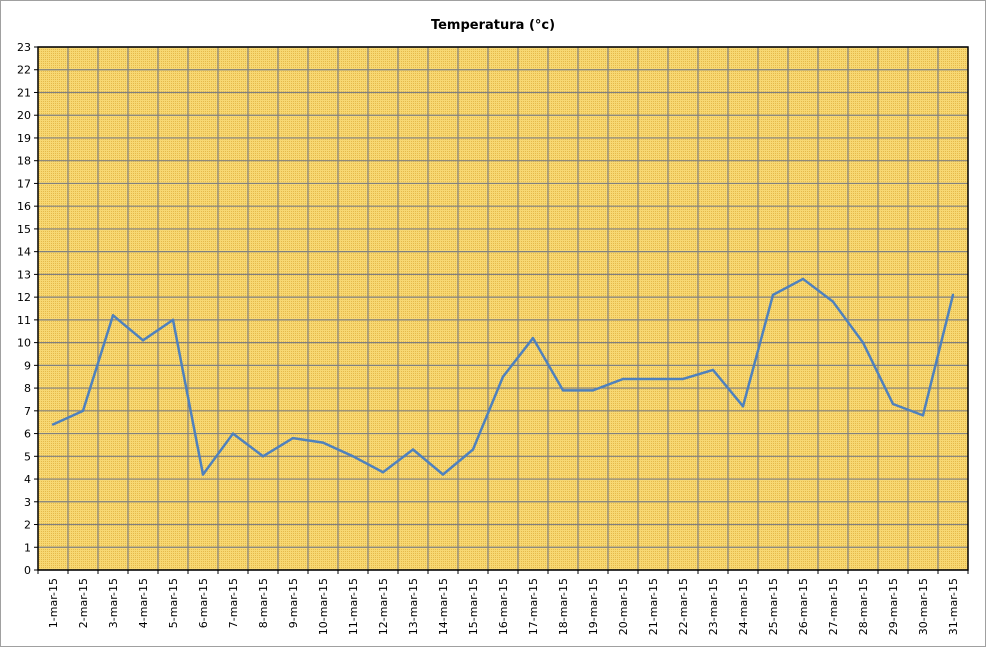 This screenshot has width=986, height=647. What do you see at coordinates (473, 606) in the screenshot?
I see `x-tick-label: 15-mar-15` at bounding box center [473, 606].